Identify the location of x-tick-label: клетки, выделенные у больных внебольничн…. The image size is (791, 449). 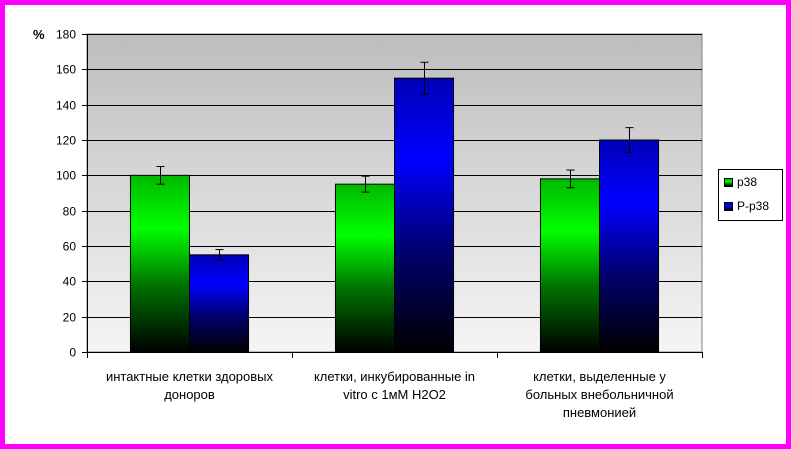
(599, 394).